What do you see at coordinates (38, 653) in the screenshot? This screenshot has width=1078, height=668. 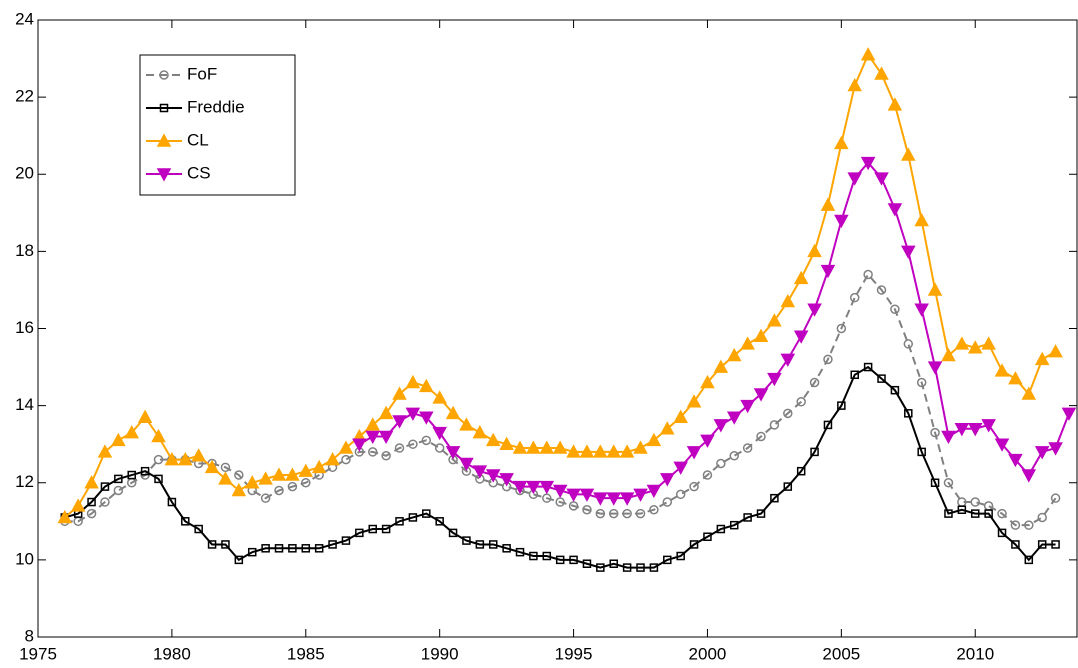 I see `x-tick-label: 1975` at bounding box center [38, 653].